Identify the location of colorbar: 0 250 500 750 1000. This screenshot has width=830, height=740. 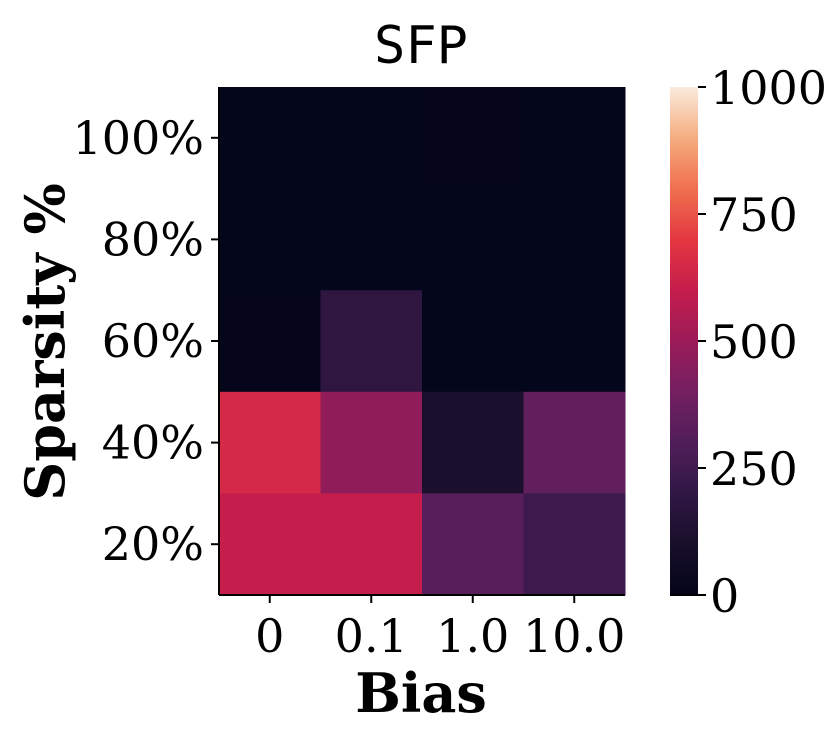
(748, 342).